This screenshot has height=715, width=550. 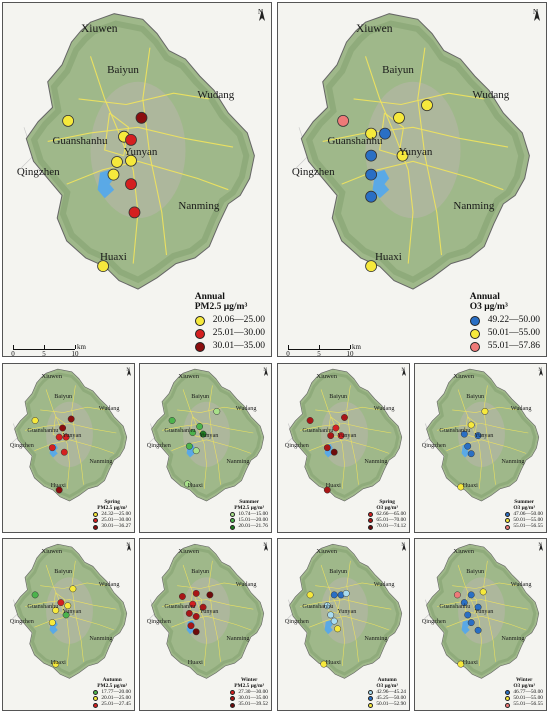 What do you see at coordinates (238, 320) in the screenshot?
I see `legend-range: 20.06—25.00` at bounding box center [238, 320].